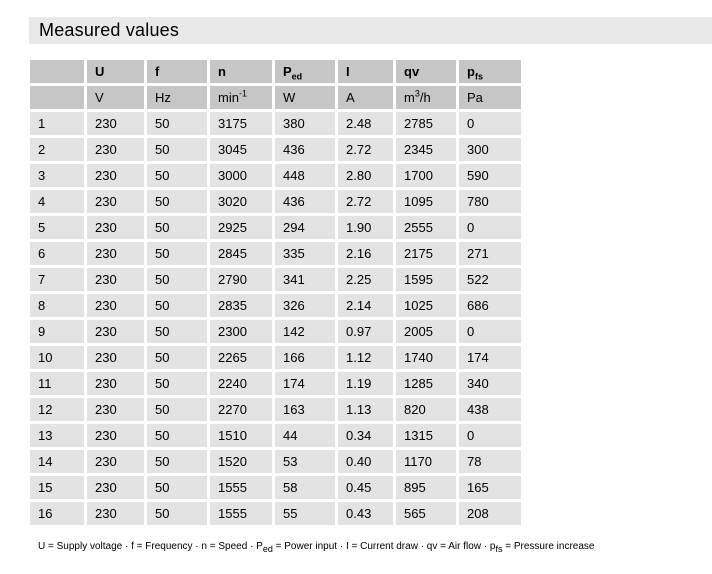  I want to click on table-cell: 3020, so click(241, 201).